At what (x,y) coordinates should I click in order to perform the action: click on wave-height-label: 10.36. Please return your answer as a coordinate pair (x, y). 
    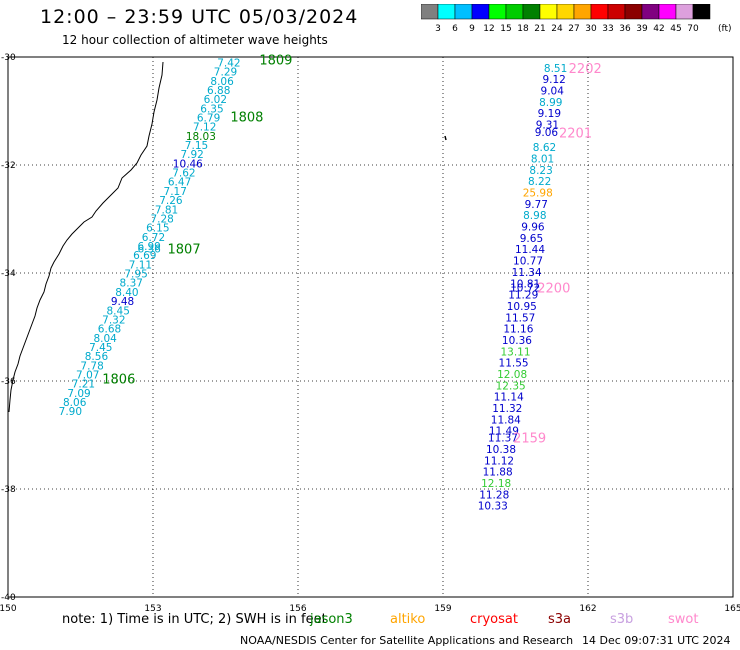
    Looking at the image, I should click on (517, 341).